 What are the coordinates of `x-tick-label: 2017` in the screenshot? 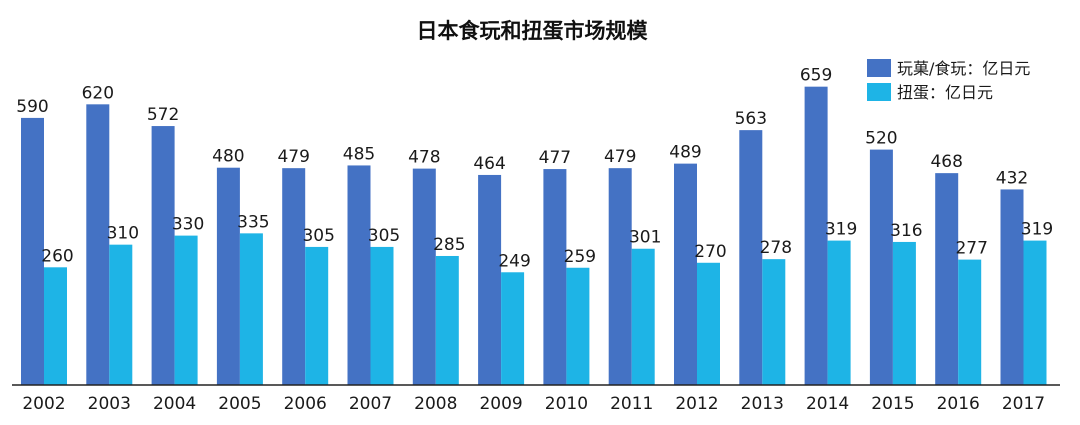 It's located at (1023, 404).